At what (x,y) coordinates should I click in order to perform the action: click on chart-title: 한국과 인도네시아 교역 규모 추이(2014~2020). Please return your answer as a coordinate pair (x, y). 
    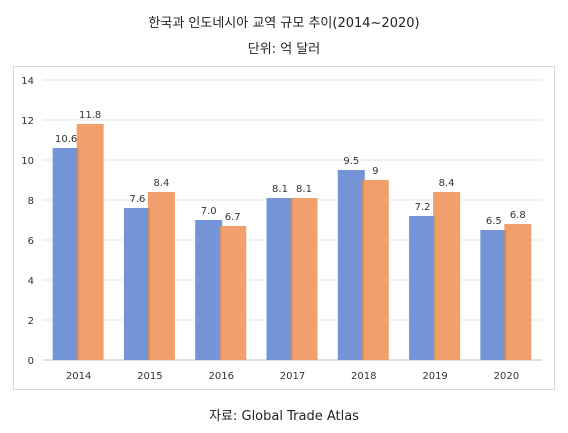
    Looking at the image, I should click on (284, 23).